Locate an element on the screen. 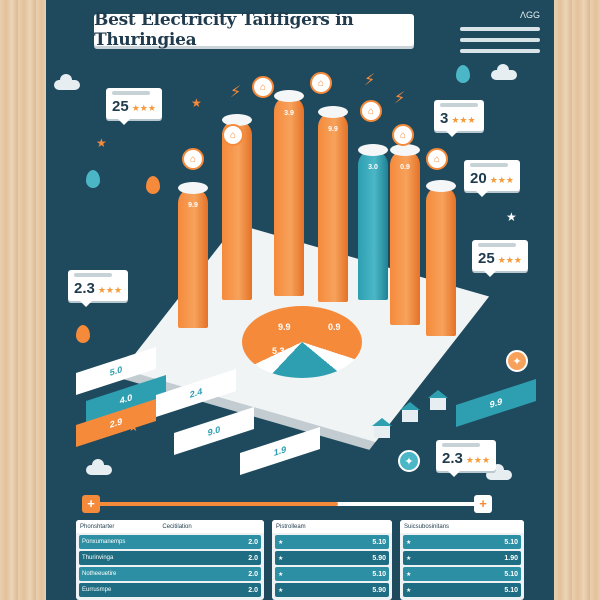 The height and width of the screenshot is (600, 600). tariff-bar: 3.0 is located at coordinates (373, 222).